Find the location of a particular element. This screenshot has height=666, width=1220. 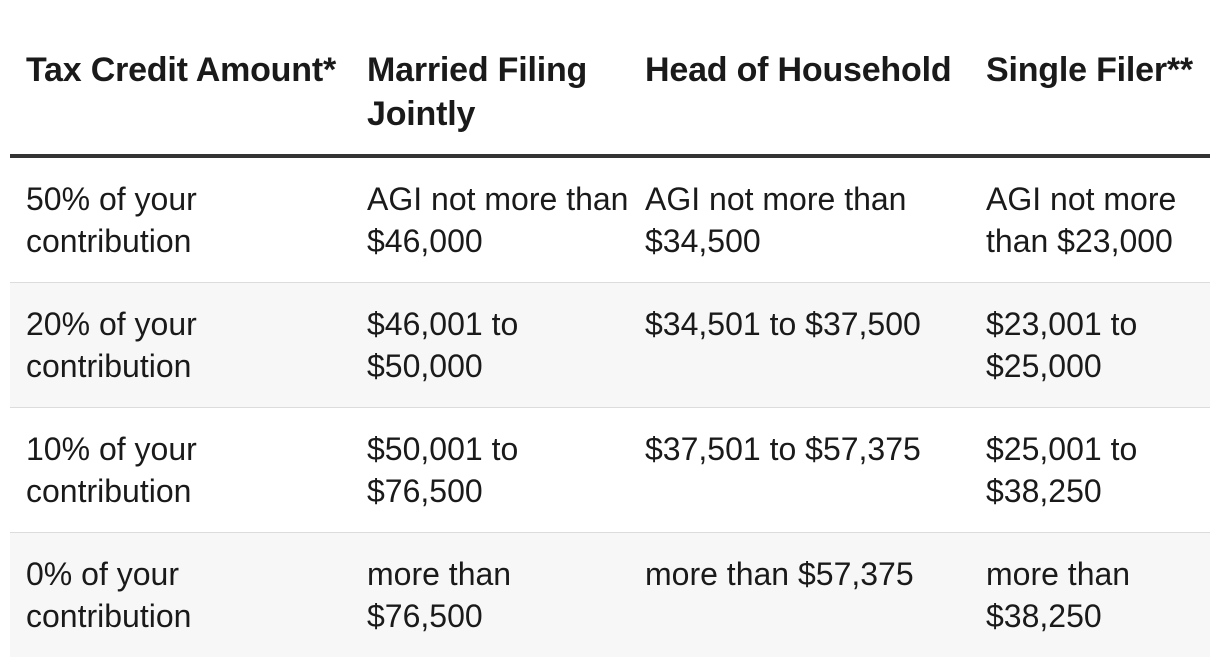

table-cell: $34,501 to $37,500 is located at coordinates (799, 345).